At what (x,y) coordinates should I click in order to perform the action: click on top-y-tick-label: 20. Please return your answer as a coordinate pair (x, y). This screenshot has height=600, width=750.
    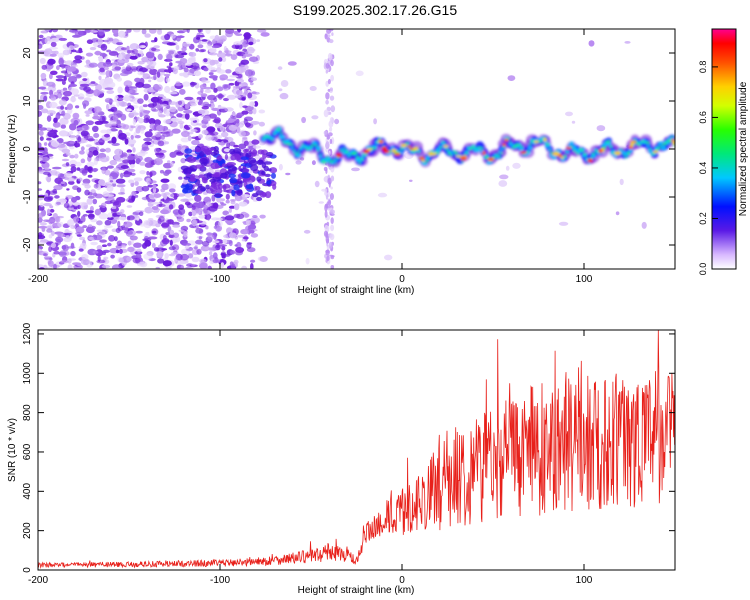
    Looking at the image, I should click on (27, 53).